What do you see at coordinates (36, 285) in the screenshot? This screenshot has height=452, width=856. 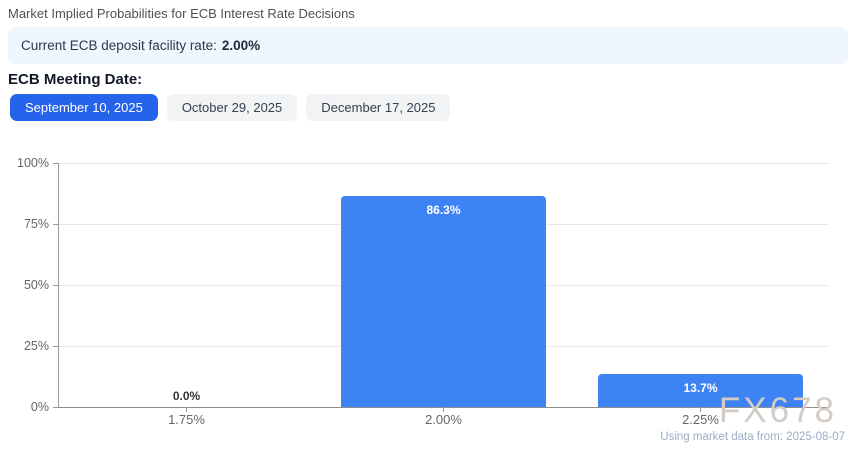 I see `y-axis-tick-label: 50%` at bounding box center [36, 285].